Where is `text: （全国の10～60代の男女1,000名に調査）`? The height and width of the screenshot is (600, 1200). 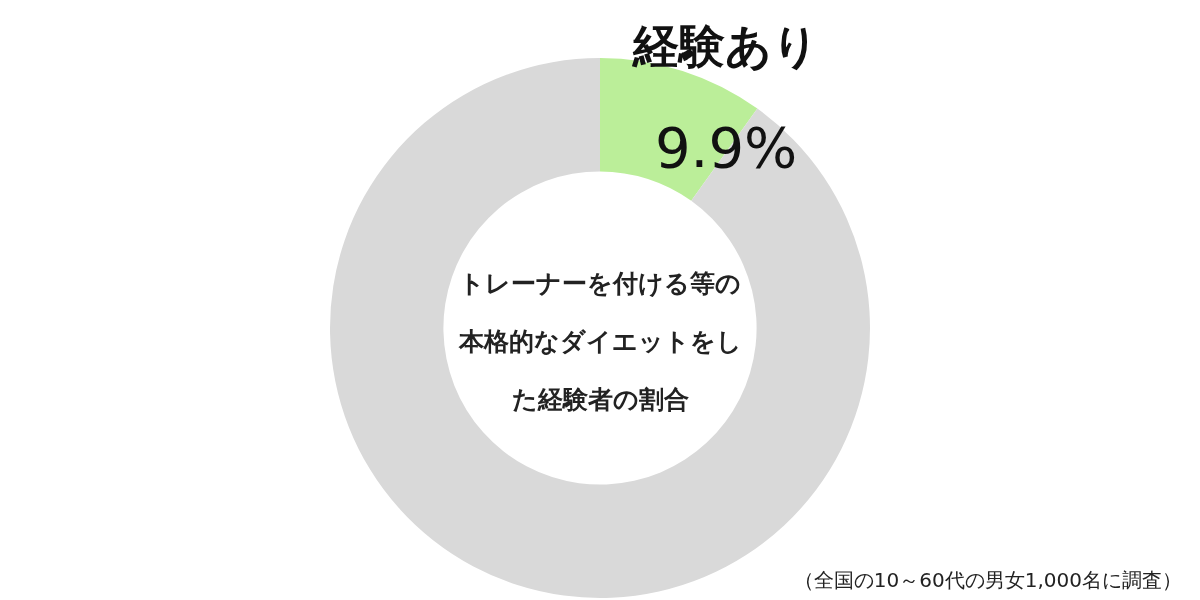
text: （全国の10～60代の男女1,000名に調査） is located at coordinates (987, 580).